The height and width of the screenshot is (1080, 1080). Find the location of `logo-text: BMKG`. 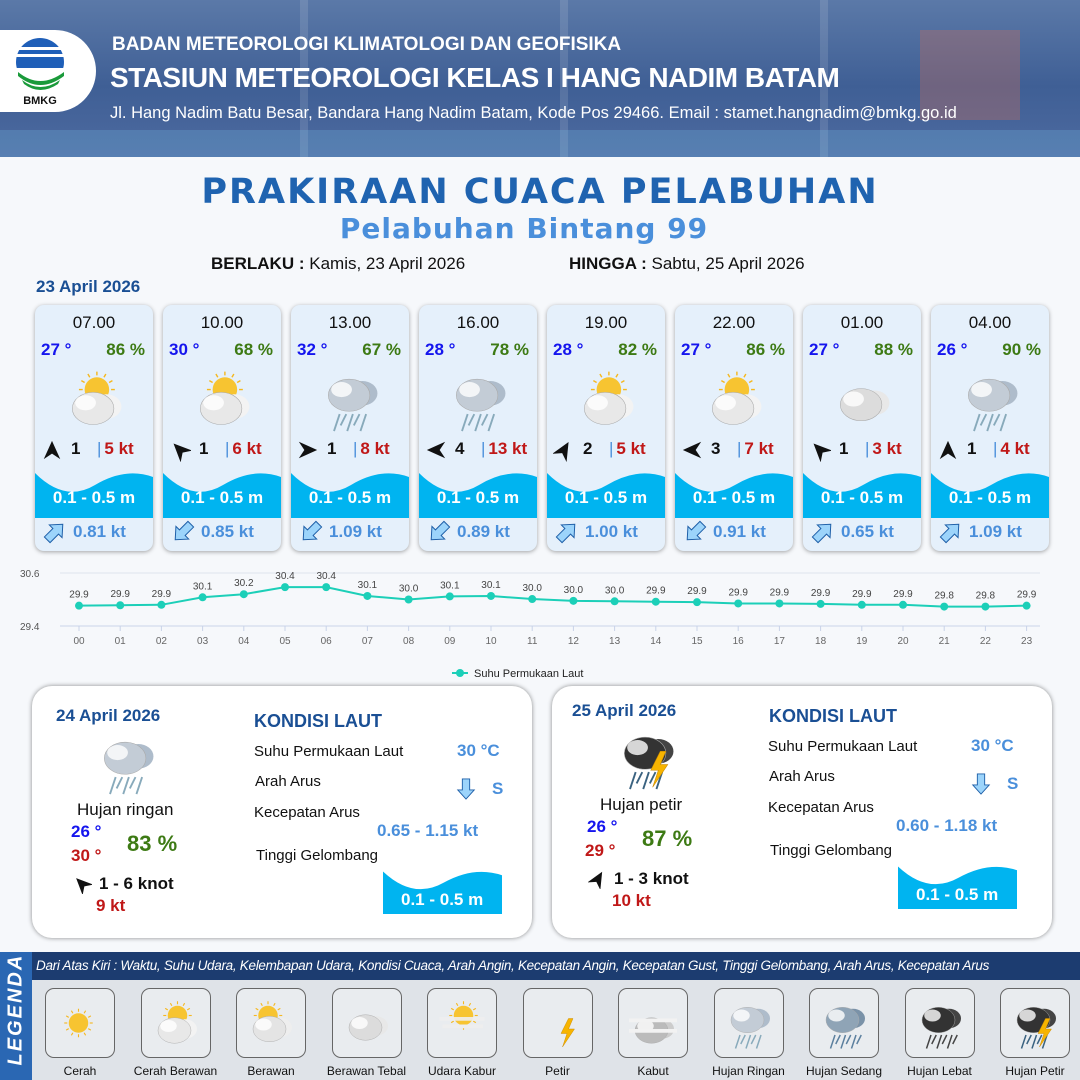

logo-text: BMKG is located at coordinates (40, 101).